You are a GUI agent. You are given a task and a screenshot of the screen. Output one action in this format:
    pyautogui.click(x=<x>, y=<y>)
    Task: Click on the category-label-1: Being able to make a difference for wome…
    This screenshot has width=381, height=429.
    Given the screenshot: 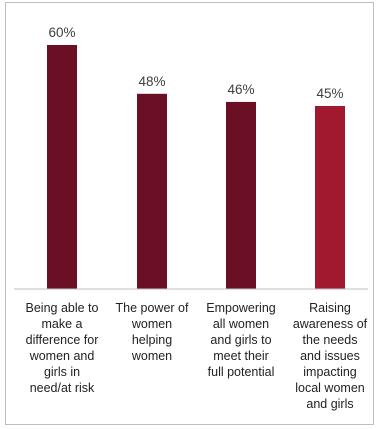 What is the action you would take?
    pyautogui.click(x=62, y=348)
    